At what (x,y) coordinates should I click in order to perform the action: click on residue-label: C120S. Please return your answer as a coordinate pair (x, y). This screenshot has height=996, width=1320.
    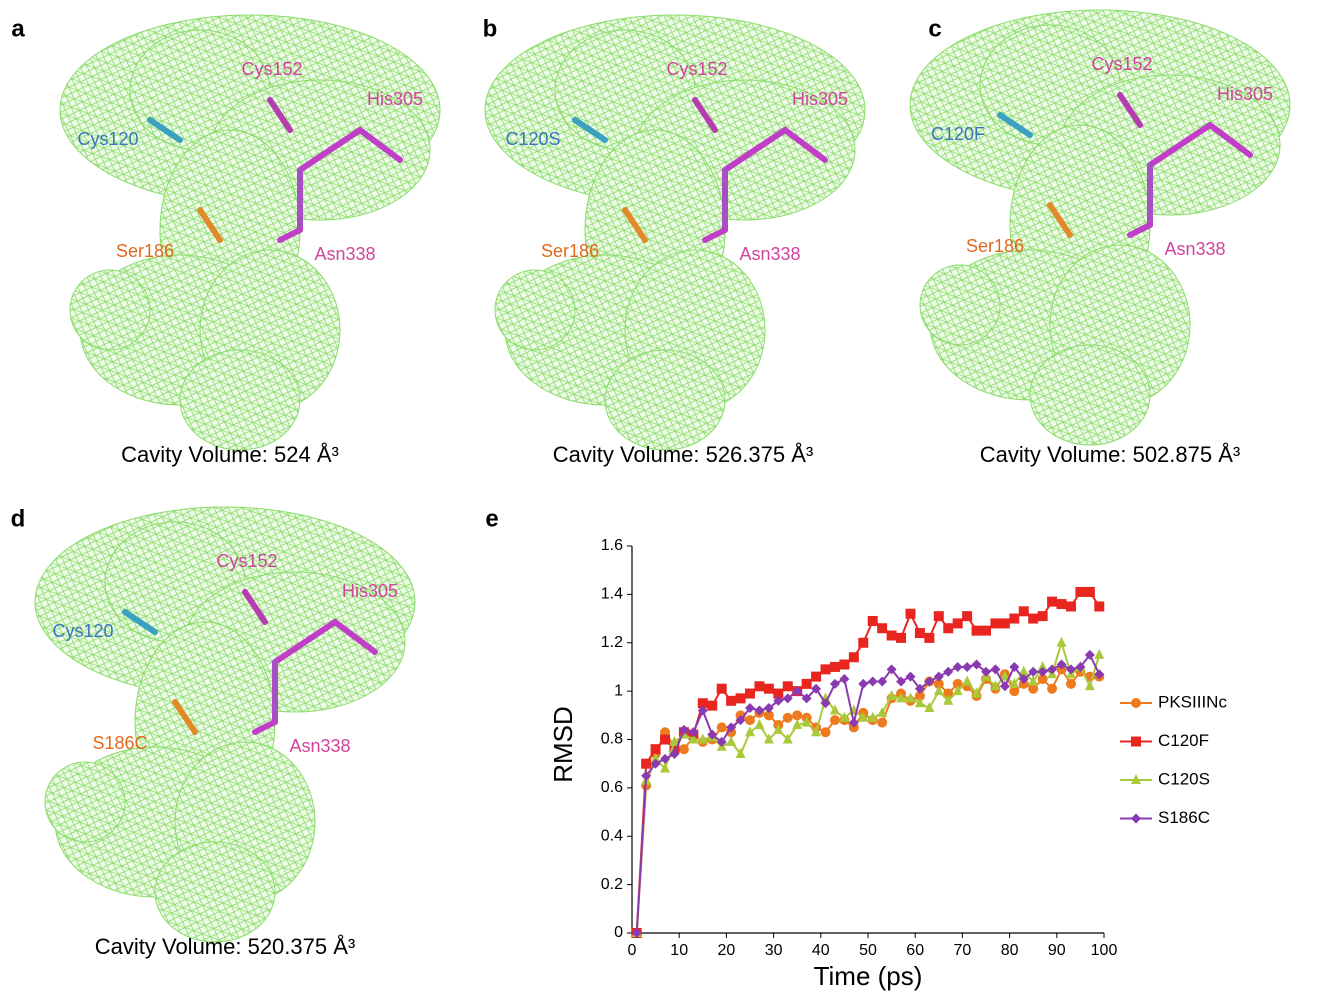
    Looking at the image, I should click on (532, 139).